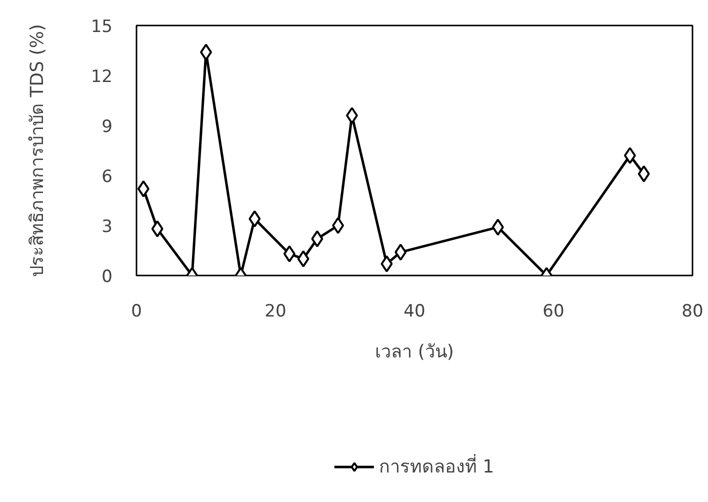 The height and width of the screenshot is (502, 708). I want to click on x-tick-label: 80, so click(693, 312).